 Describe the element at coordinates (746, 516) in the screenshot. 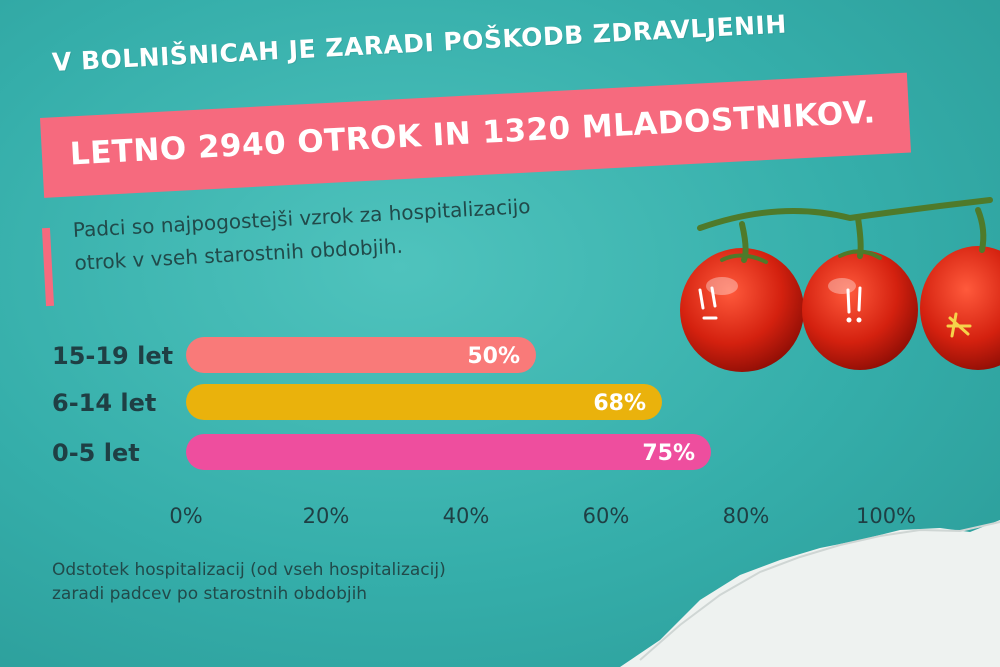

I see `x-tick-label: 80%` at that location.